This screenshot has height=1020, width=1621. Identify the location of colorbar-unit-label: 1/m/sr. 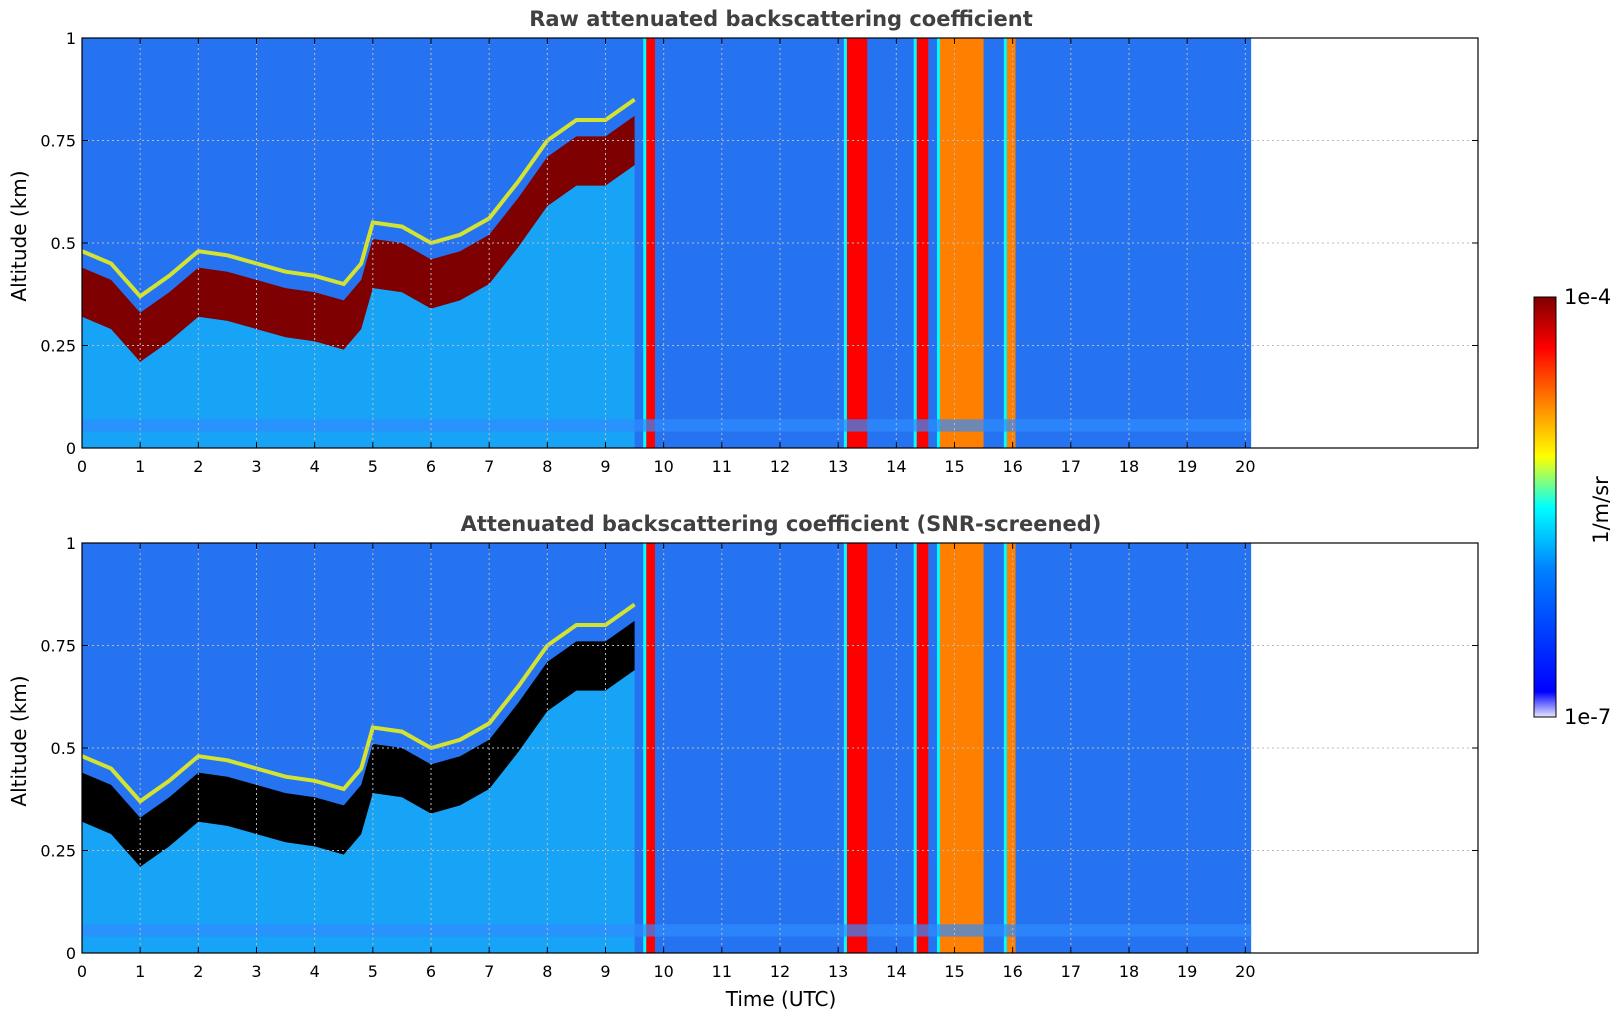
(1601, 510).